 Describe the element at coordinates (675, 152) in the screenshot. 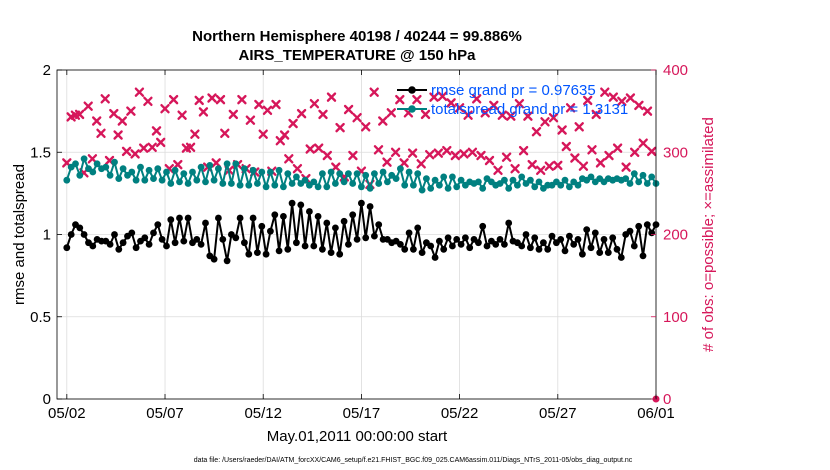

I see `y-tick-label-right: 300` at that location.